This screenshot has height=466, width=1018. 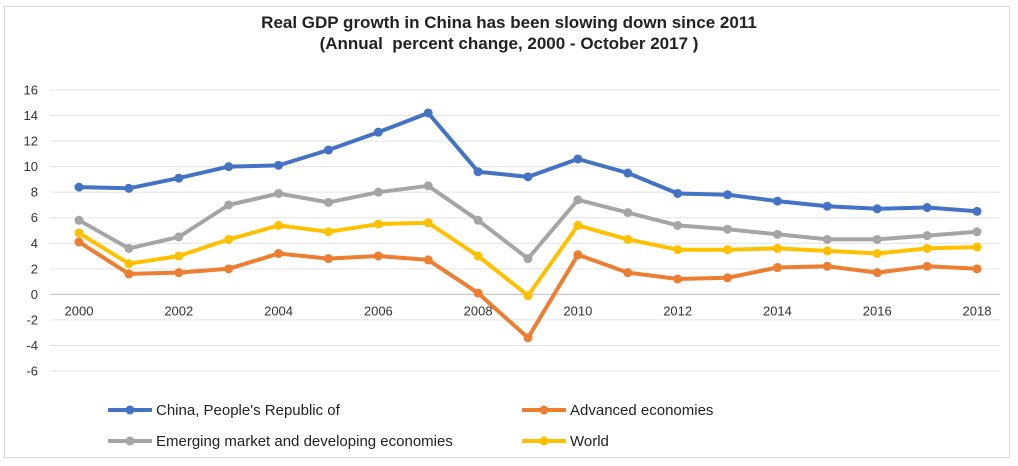 What do you see at coordinates (32, 345) in the screenshot?
I see `y-tick-label: -4` at bounding box center [32, 345].